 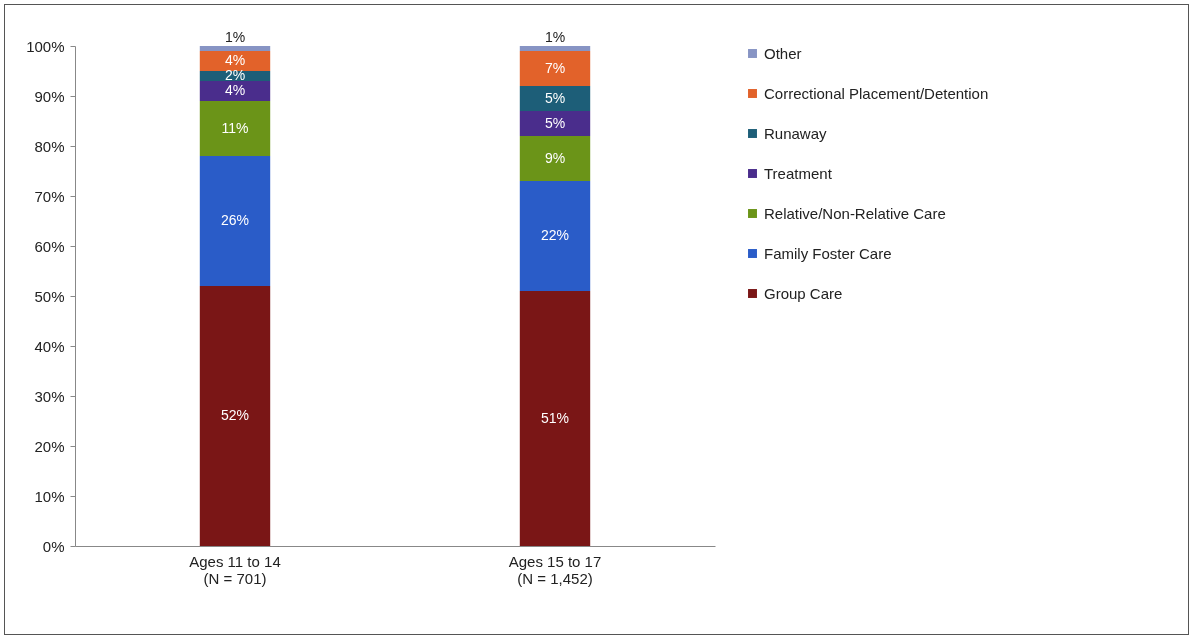 I want to click on y-tick-label: 0%, so click(x=53, y=546).